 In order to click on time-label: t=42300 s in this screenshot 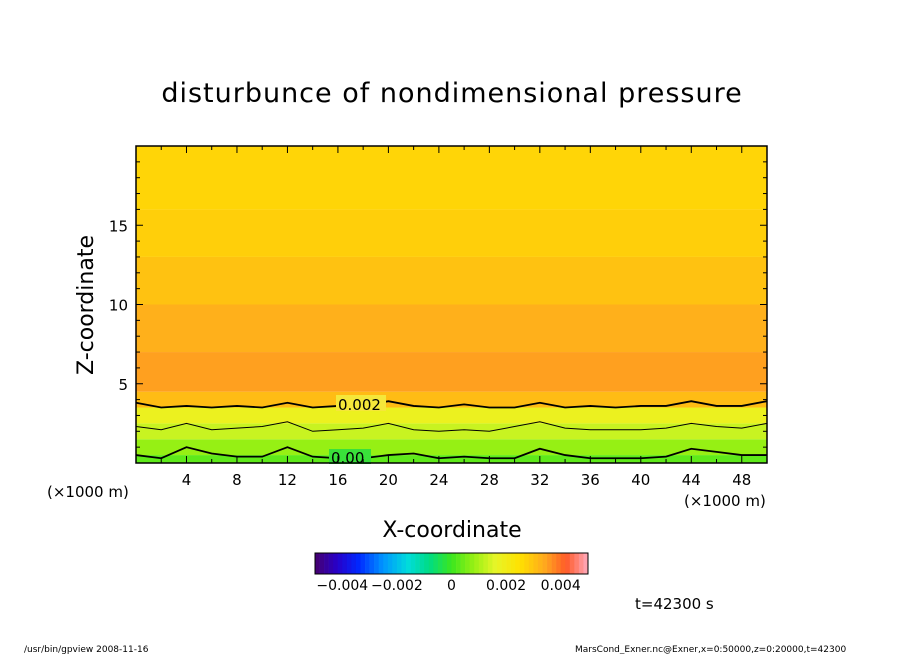, I will do `click(674, 604)`.